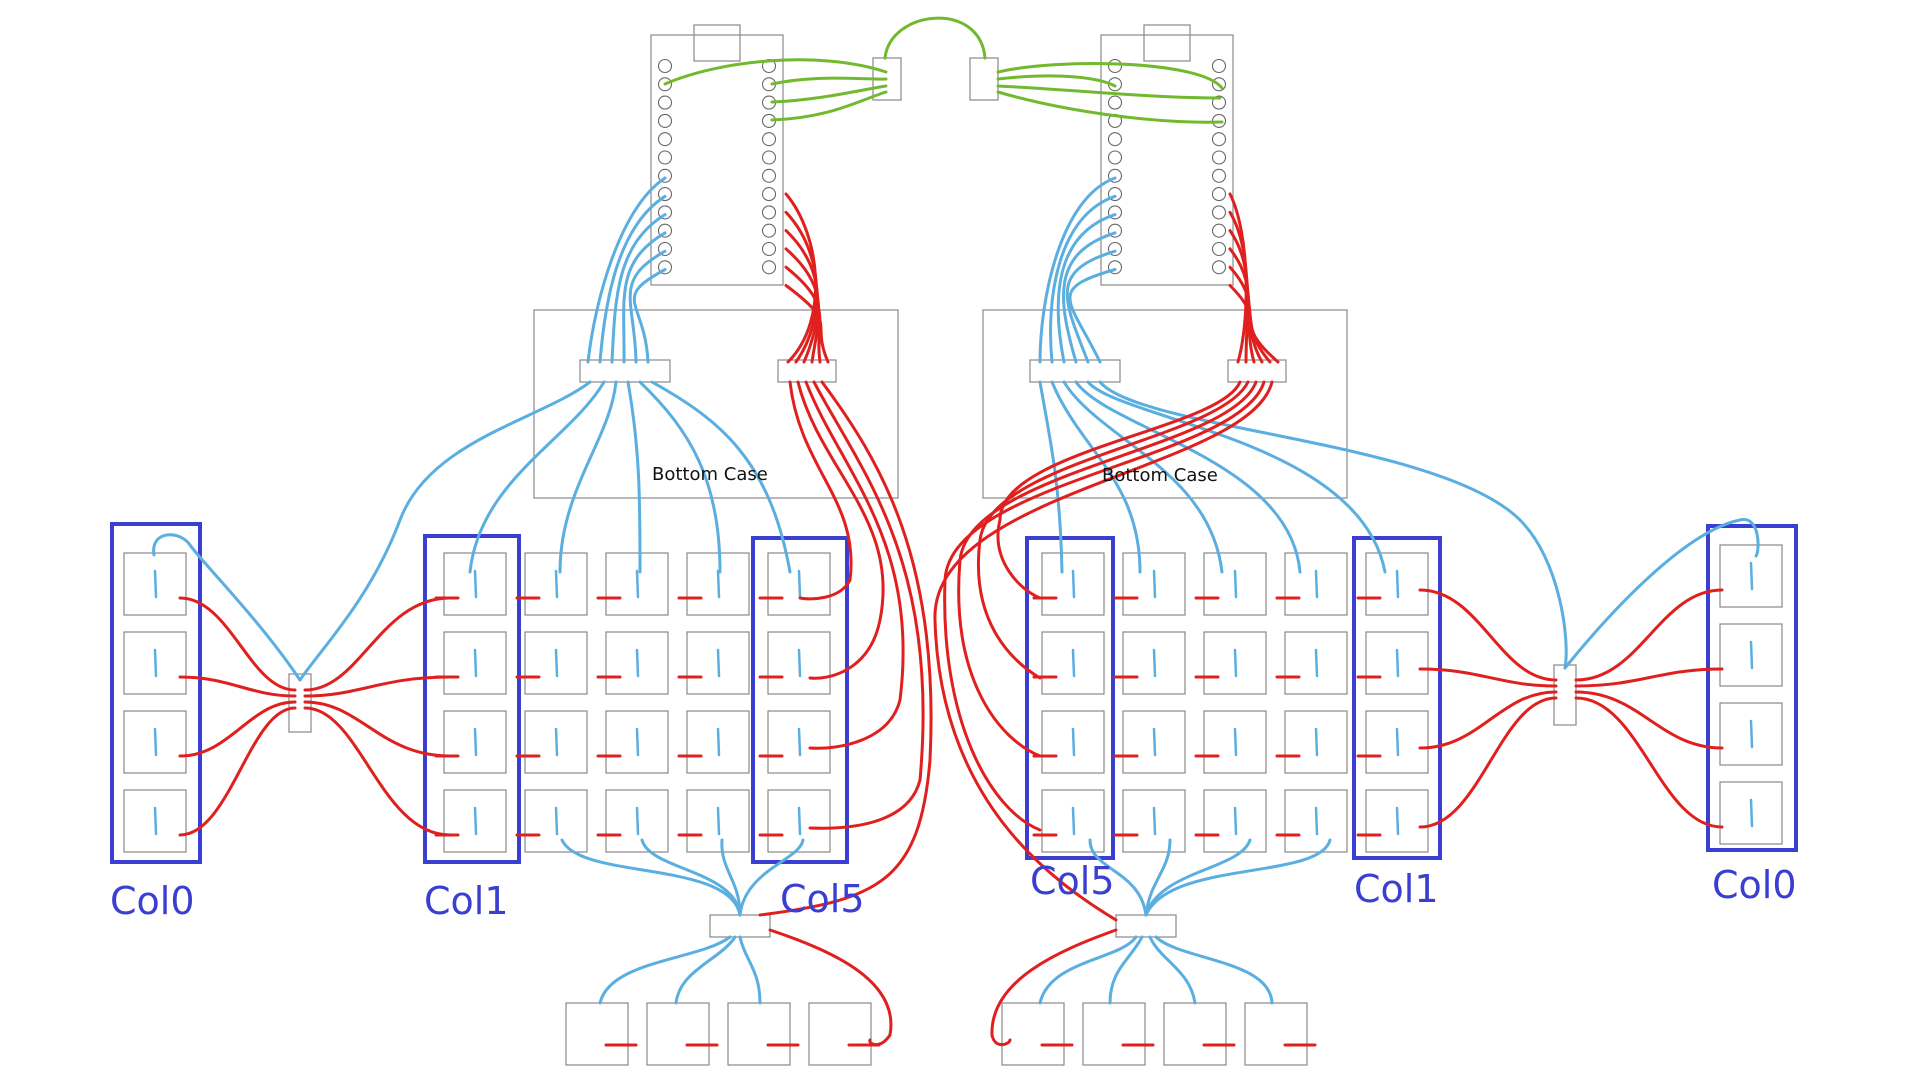  I want to click on left-bottom-case, so click(716, 404).